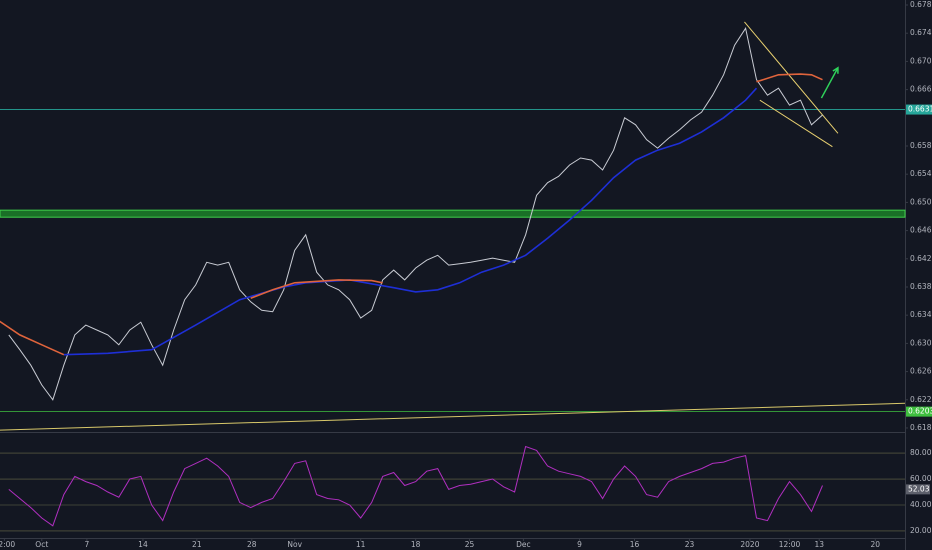 This screenshot has height=550, width=932. What do you see at coordinates (470, 544) in the screenshot?
I see `x-tick-label: 25` at bounding box center [470, 544].